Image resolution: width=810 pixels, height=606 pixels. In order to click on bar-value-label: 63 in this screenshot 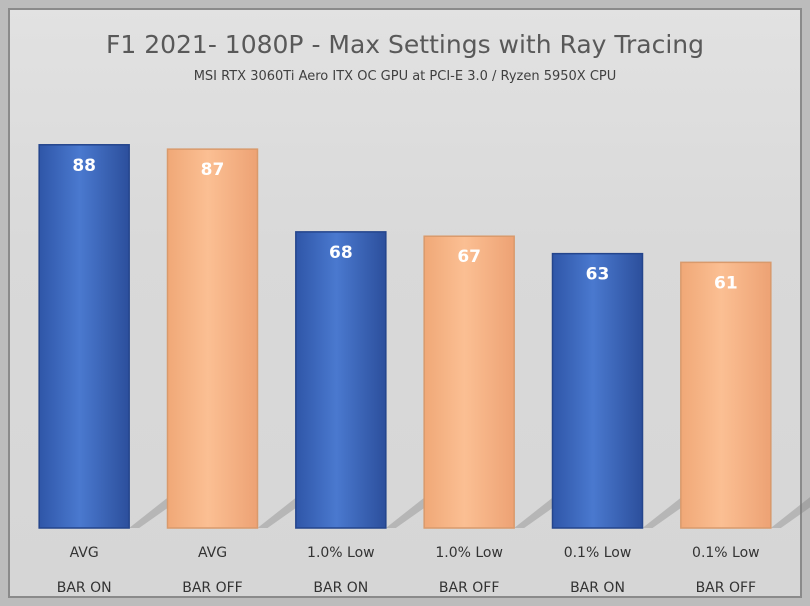, I will do `click(598, 275)`.